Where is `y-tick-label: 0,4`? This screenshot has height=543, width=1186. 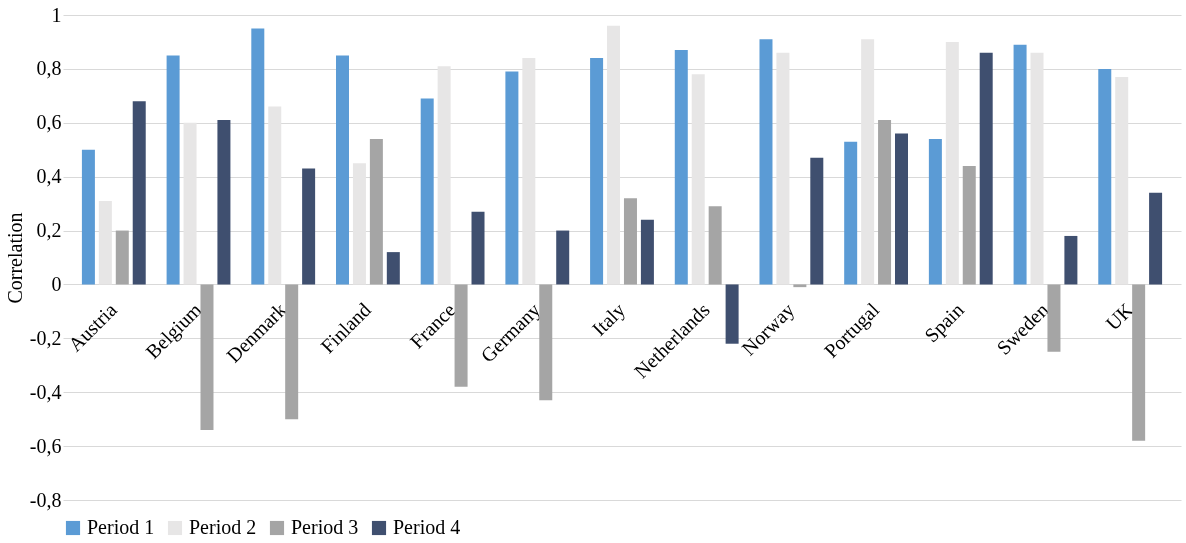 y-tick-label: 0,4 is located at coordinates (49, 176).